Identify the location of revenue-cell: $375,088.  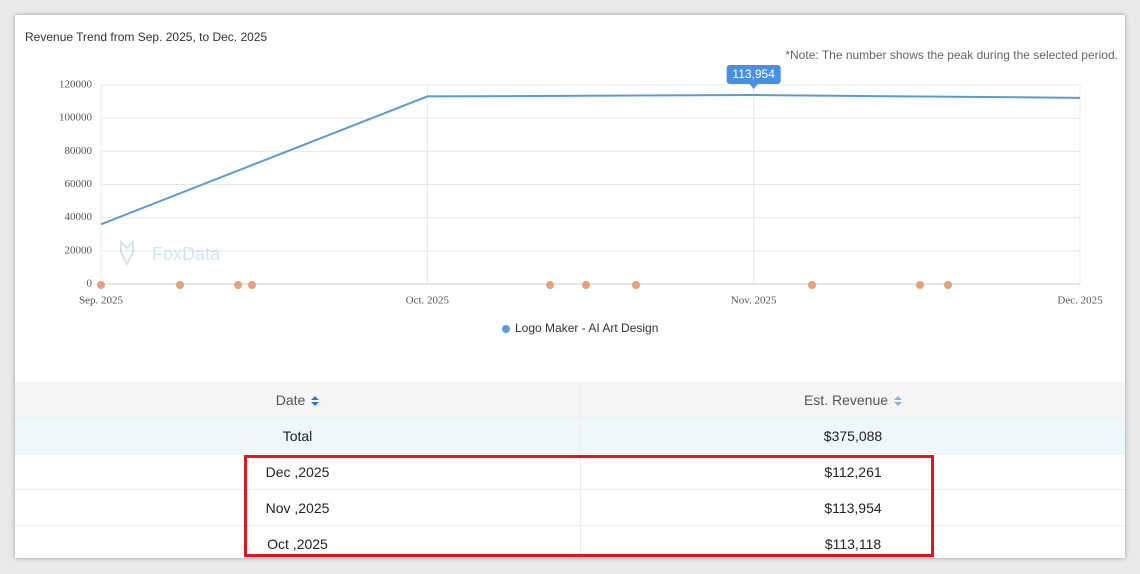
(852, 435).